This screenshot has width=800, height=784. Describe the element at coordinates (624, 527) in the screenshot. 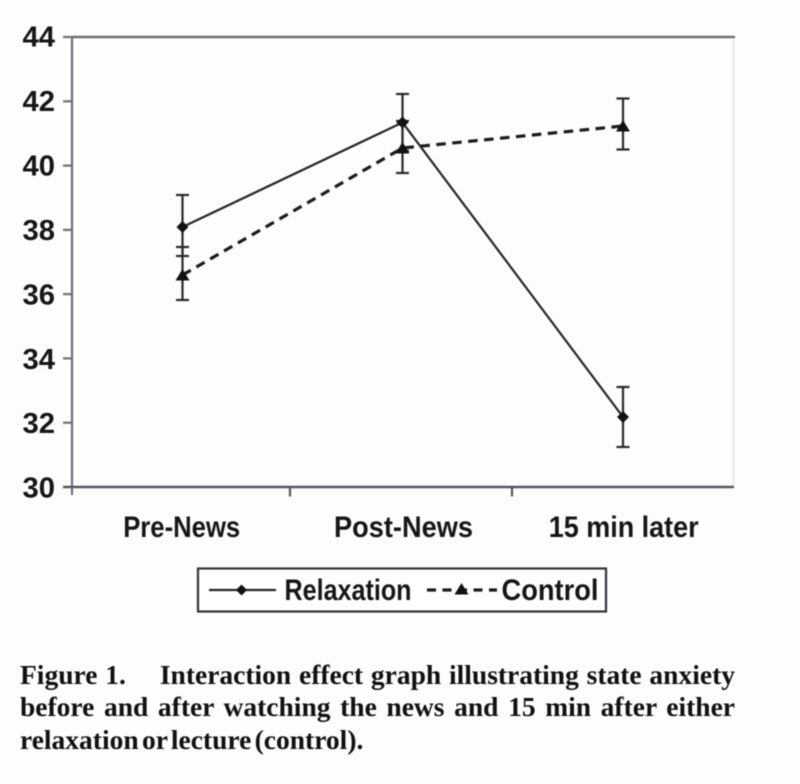

I see `svg-text: 15 min later` at that location.